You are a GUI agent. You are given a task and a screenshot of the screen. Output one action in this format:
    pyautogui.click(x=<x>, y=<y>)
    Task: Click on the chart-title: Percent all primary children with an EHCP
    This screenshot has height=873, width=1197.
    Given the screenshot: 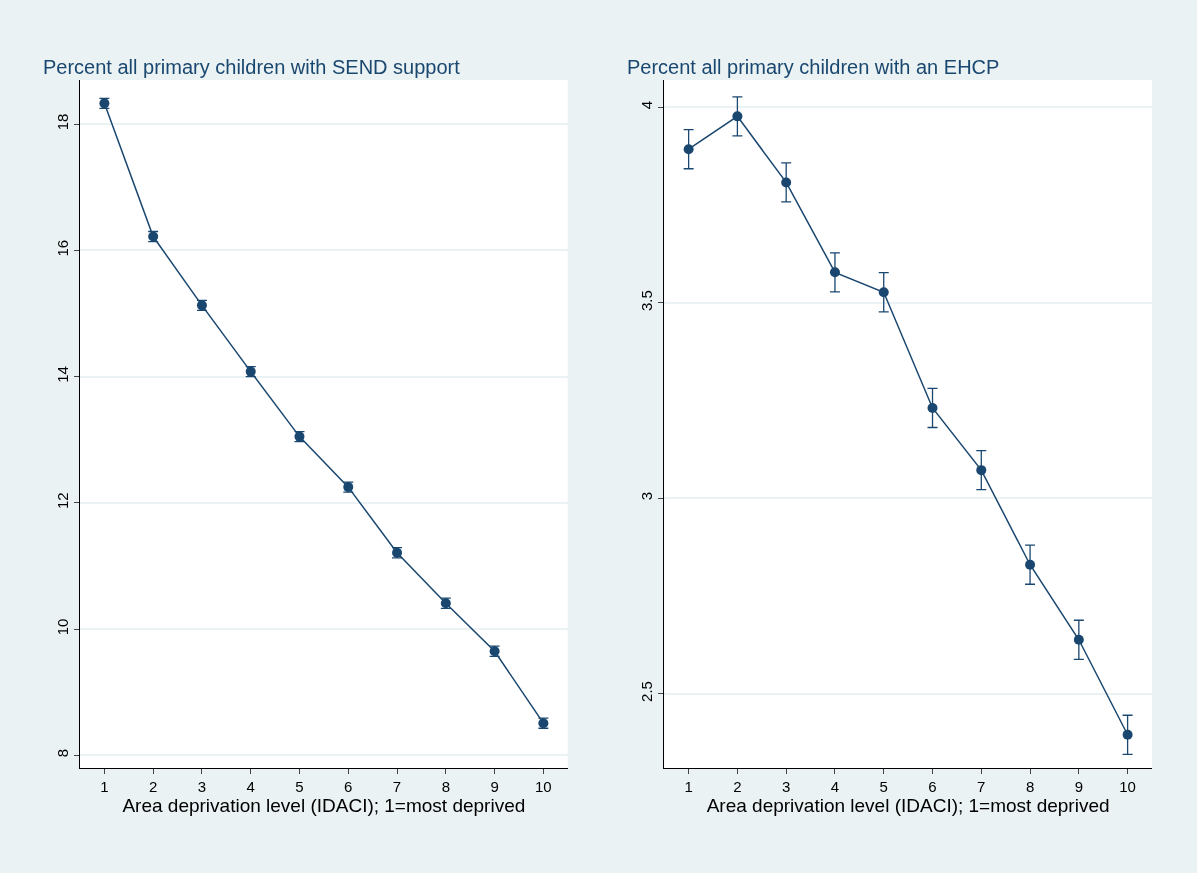 What is the action you would take?
    pyautogui.click(x=813, y=67)
    